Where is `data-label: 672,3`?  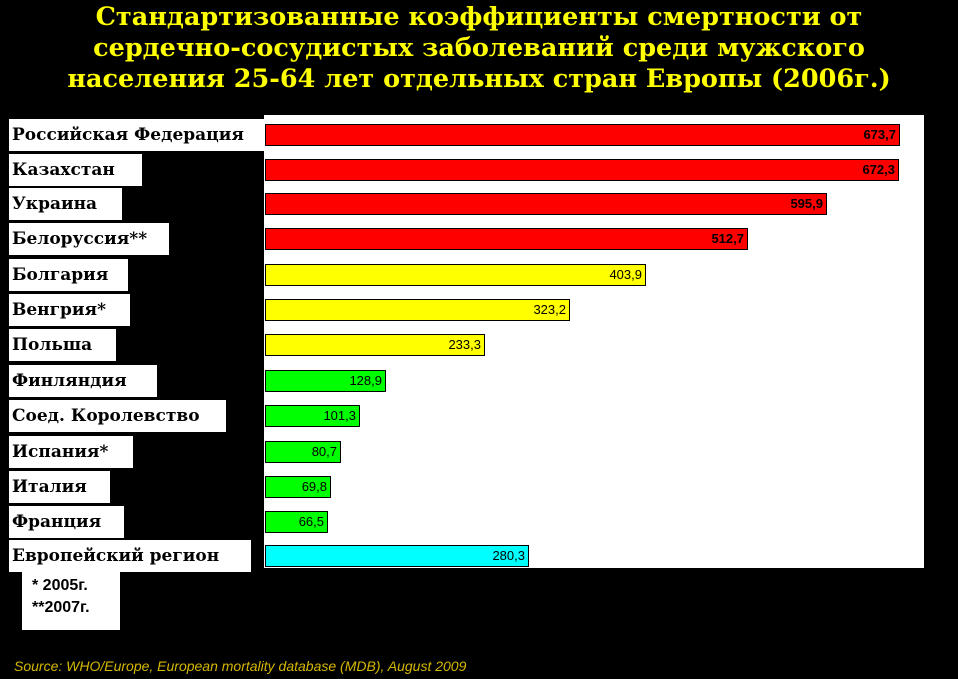
data-label: 672,3 is located at coordinates (878, 169).